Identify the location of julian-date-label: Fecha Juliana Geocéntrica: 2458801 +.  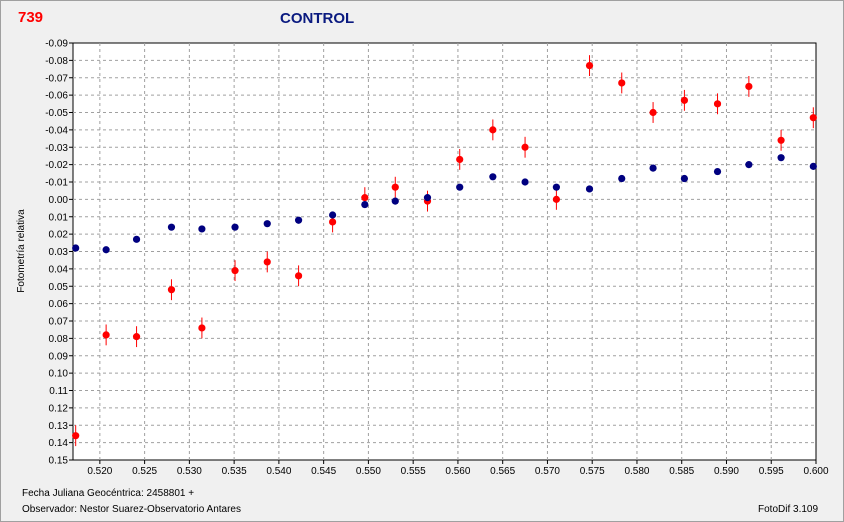
(108, 493).